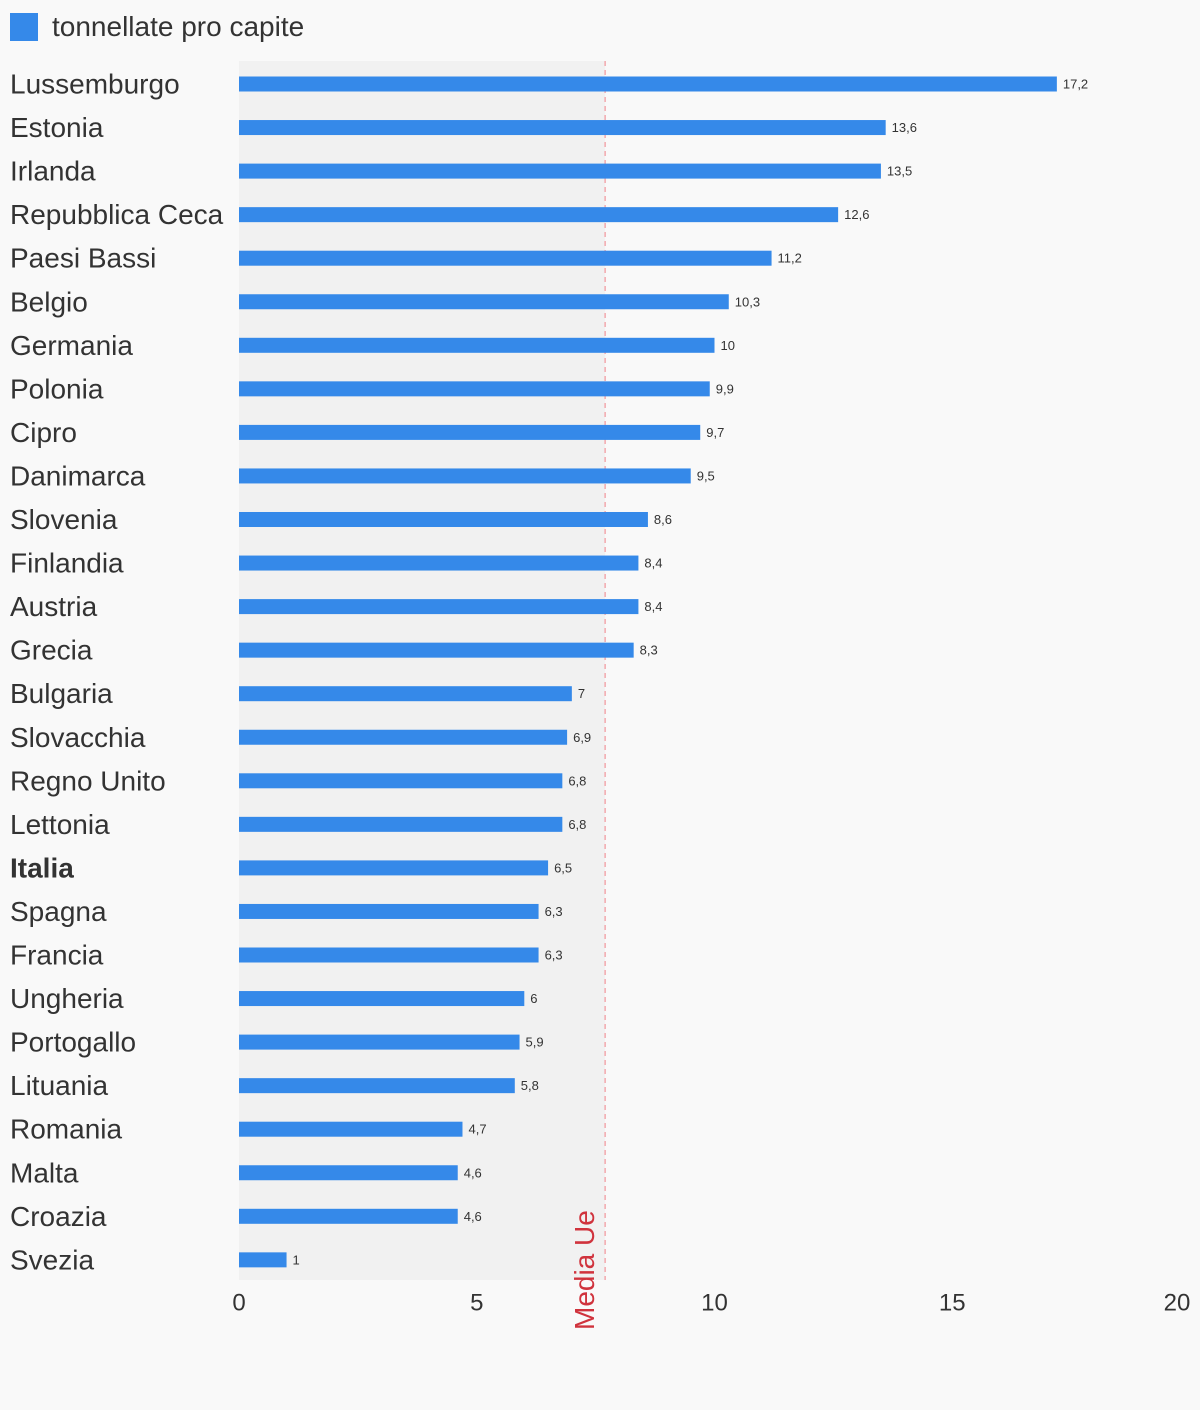  What do you see at coordinates (535, 1042) in the screenshot?
I see `value-label: 5,9` at bounding box center [535, 1042].